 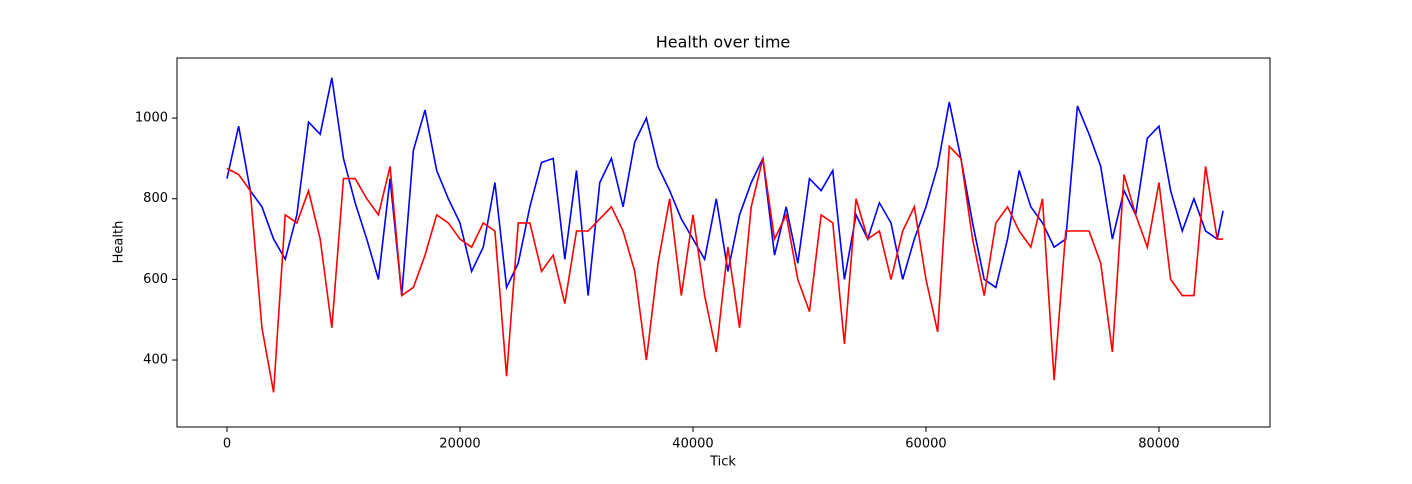 I want to click on x-tick-label: 20000, so click(x=459, y=444).